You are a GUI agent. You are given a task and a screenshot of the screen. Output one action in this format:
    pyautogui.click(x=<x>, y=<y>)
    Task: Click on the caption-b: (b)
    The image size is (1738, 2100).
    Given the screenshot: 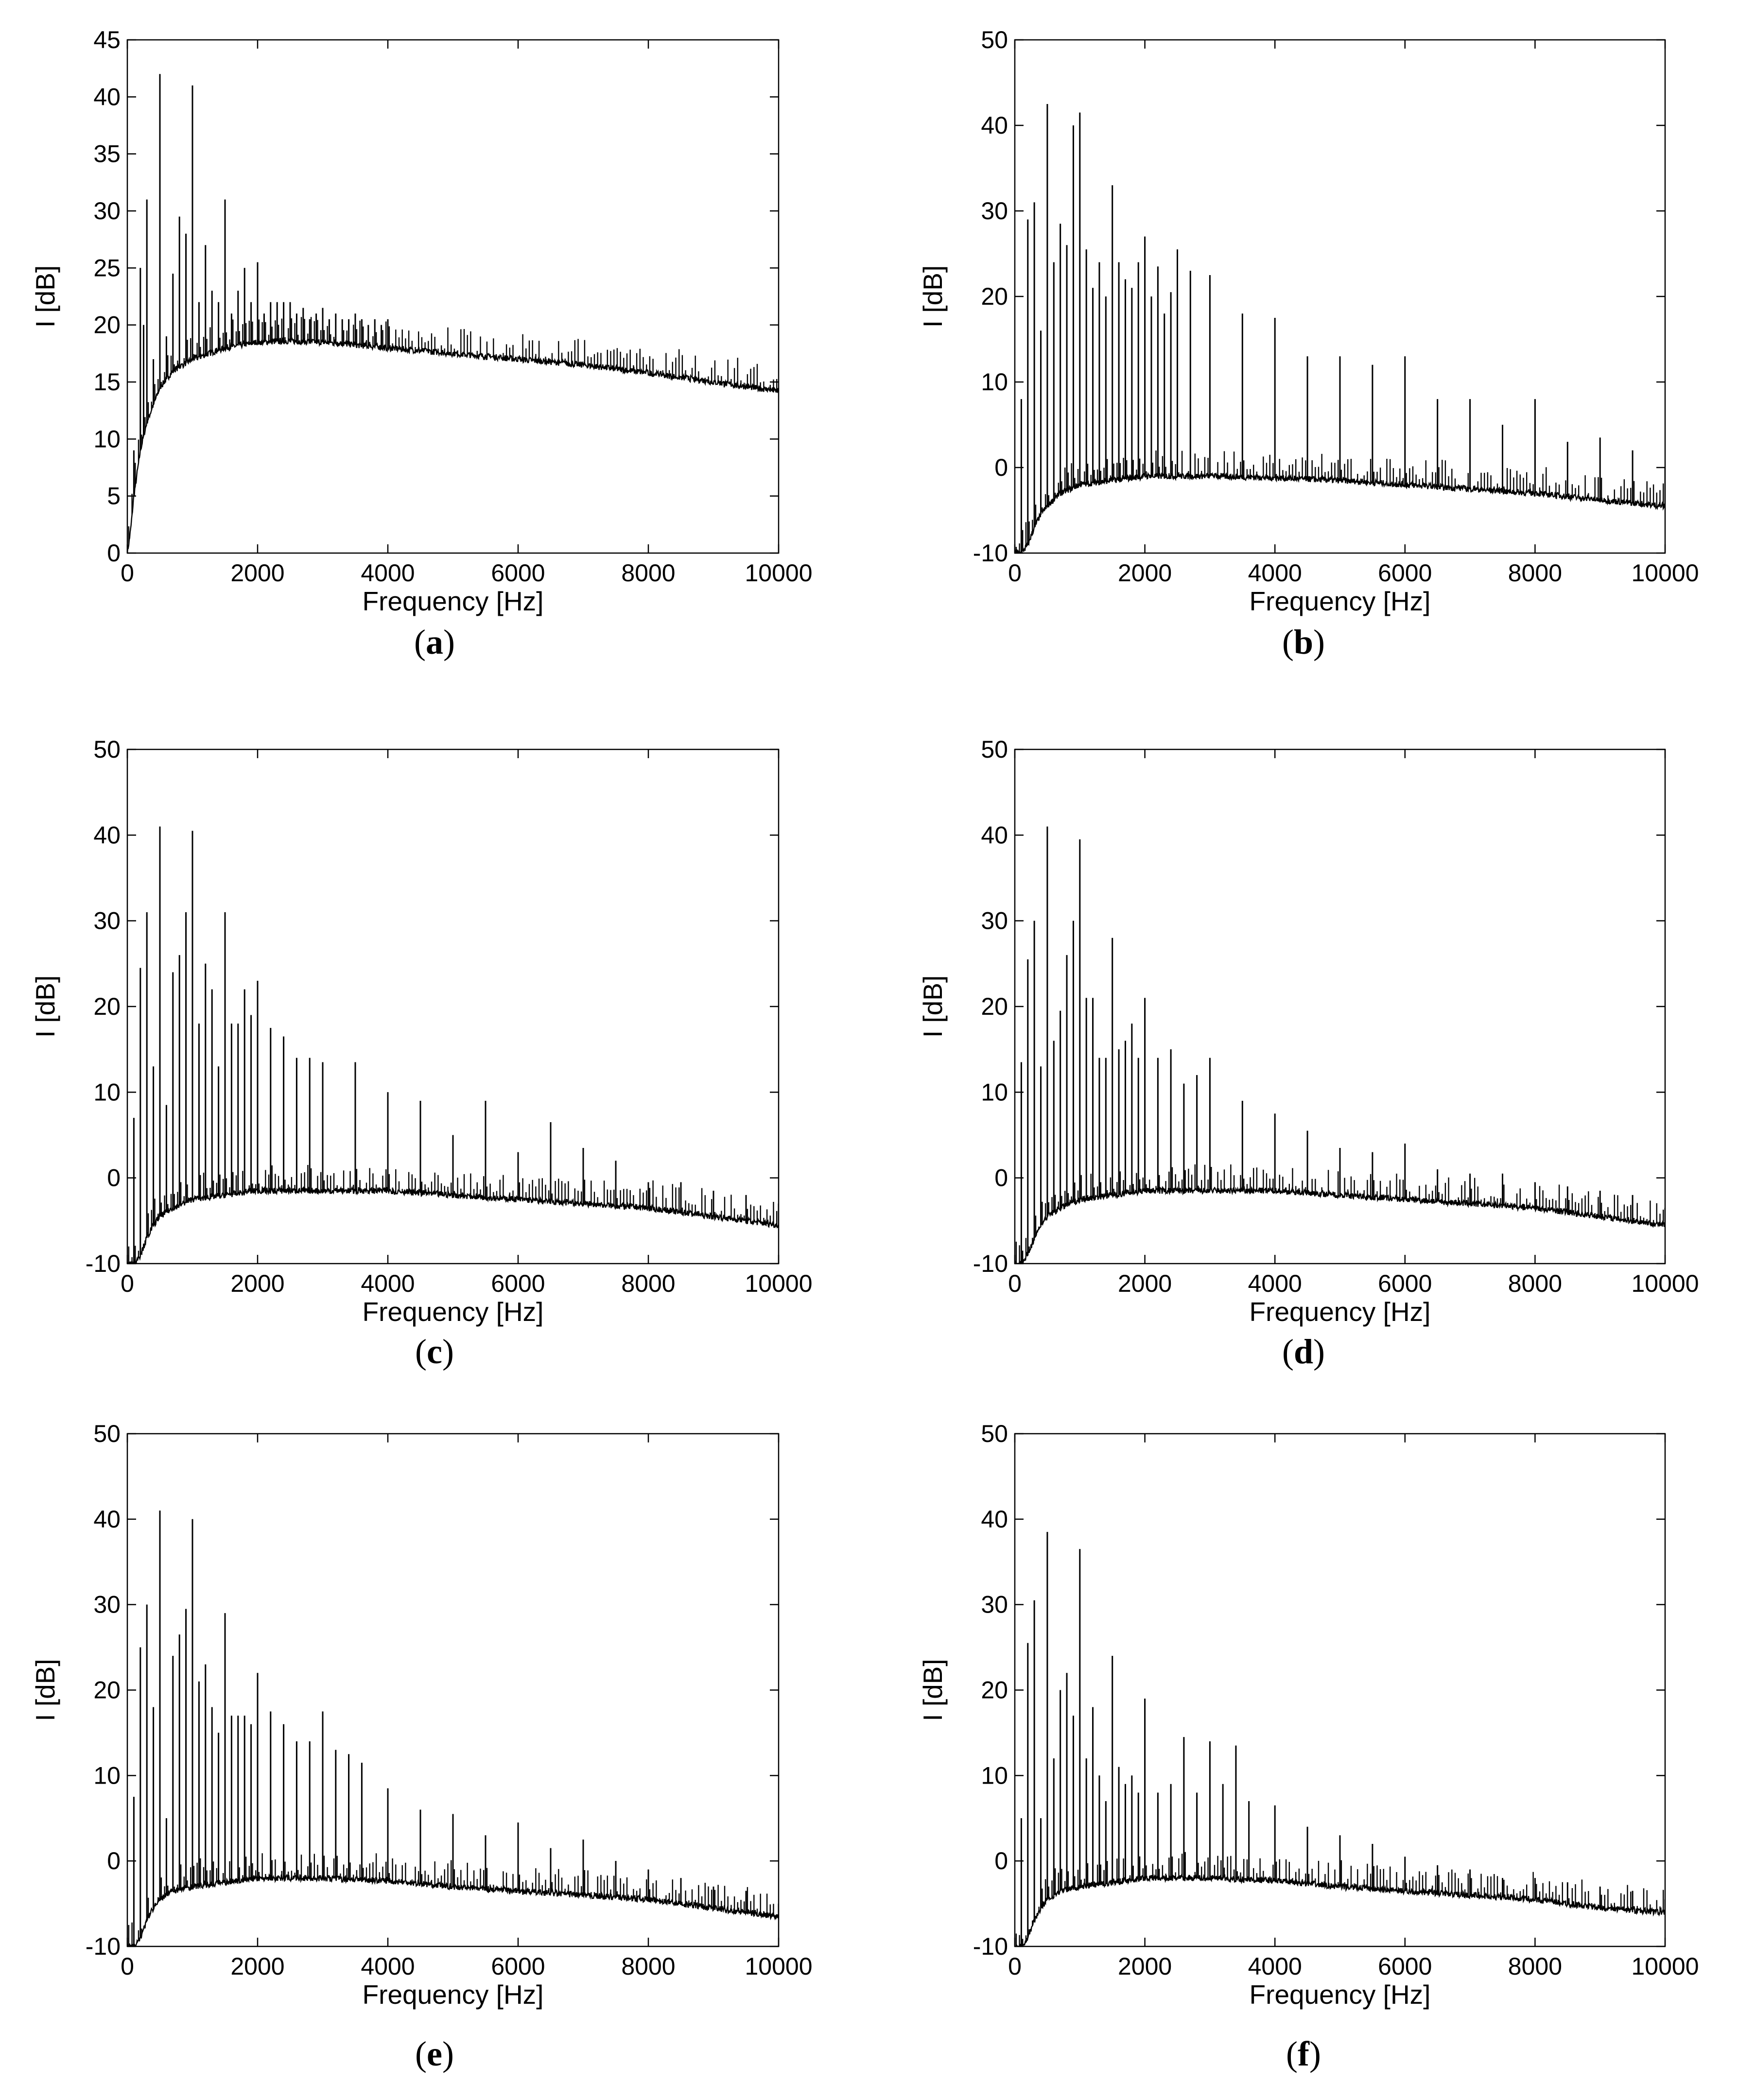 What is the action you would take?
    pyautogui.click(x=1303, y=642)
    